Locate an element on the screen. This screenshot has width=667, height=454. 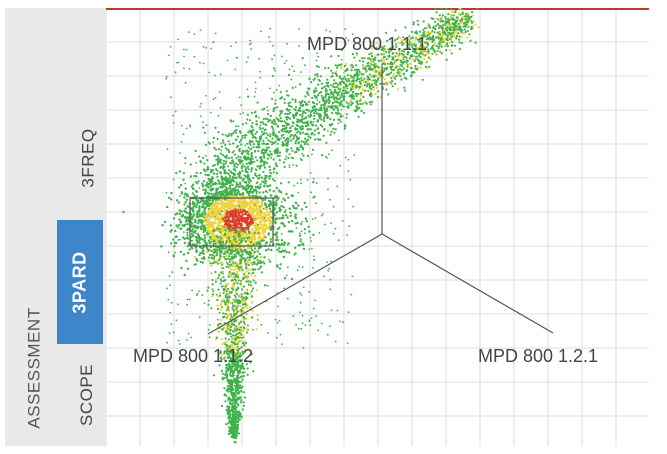
tab-3pard: 3PARD is located at coordinates (80, 282).